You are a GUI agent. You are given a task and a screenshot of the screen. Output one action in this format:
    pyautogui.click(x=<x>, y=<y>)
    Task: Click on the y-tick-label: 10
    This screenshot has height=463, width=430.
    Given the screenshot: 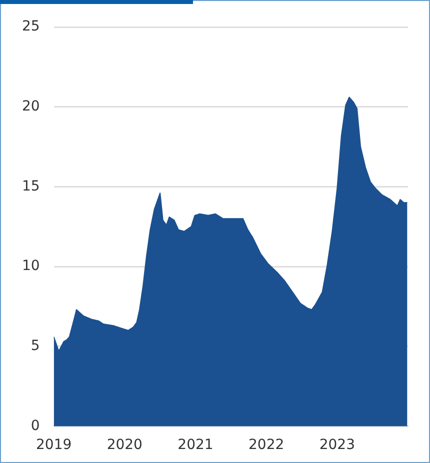 What is the action you would take?
    pyautogui.click(x=31, y=266)
    